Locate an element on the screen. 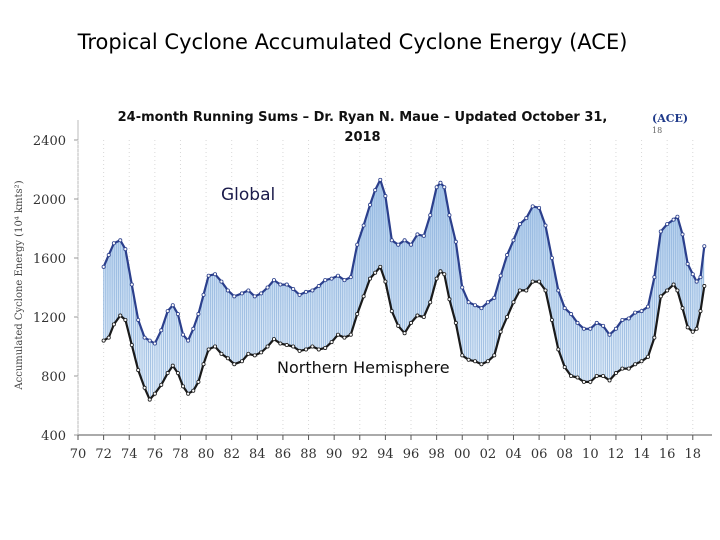 Image resolution: width=720 pixels, height=540 pixels. annotation-northern-hemisphere: Northern Hemisphere is located at coordinates (363, 367).